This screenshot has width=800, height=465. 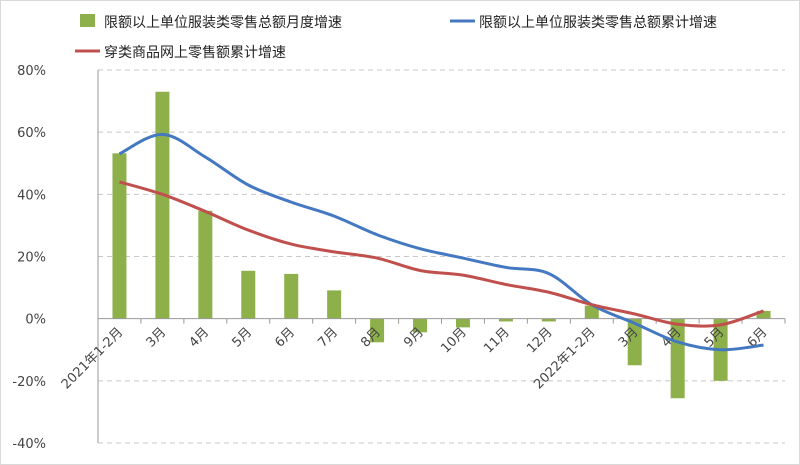 What do you see at coordinates (598, 23) in the screenshot?
I see `legend-label: 限额以上单位服装类零售总额累计增速` at bounding box center [598, 23].